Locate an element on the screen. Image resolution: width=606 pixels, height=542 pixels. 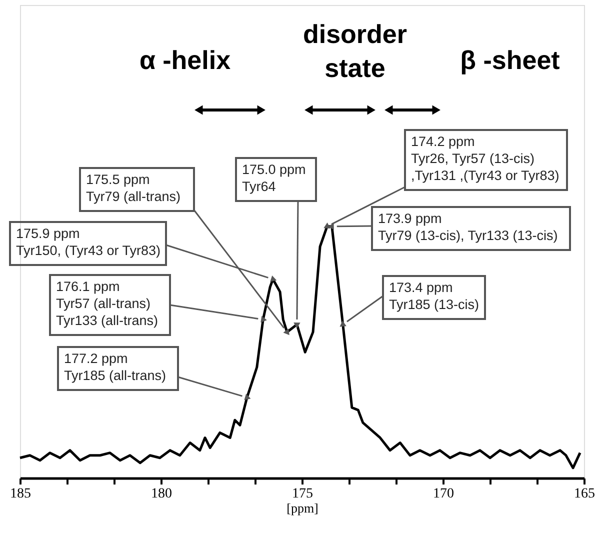
text: β -sheet is located at coordinates (510, 60).